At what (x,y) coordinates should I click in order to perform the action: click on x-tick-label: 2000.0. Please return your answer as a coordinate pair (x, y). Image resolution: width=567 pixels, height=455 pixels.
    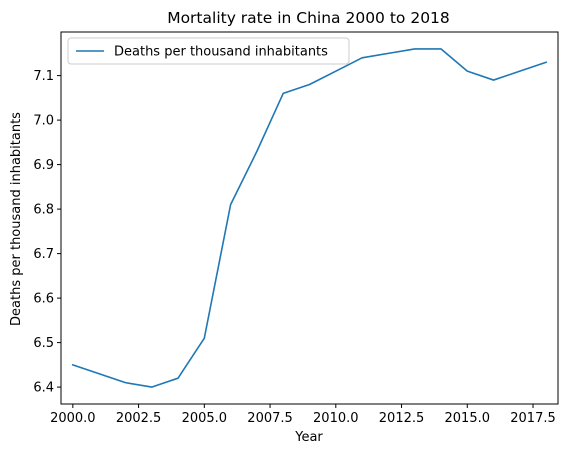
    Looking at the image, I should click on (73, 418).